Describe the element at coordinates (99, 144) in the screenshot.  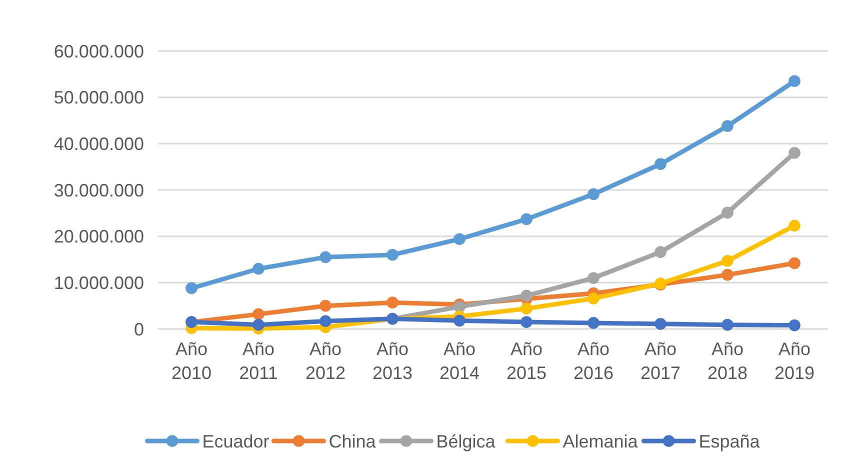
I see `y-tick-label: 40.000.000` at that location.